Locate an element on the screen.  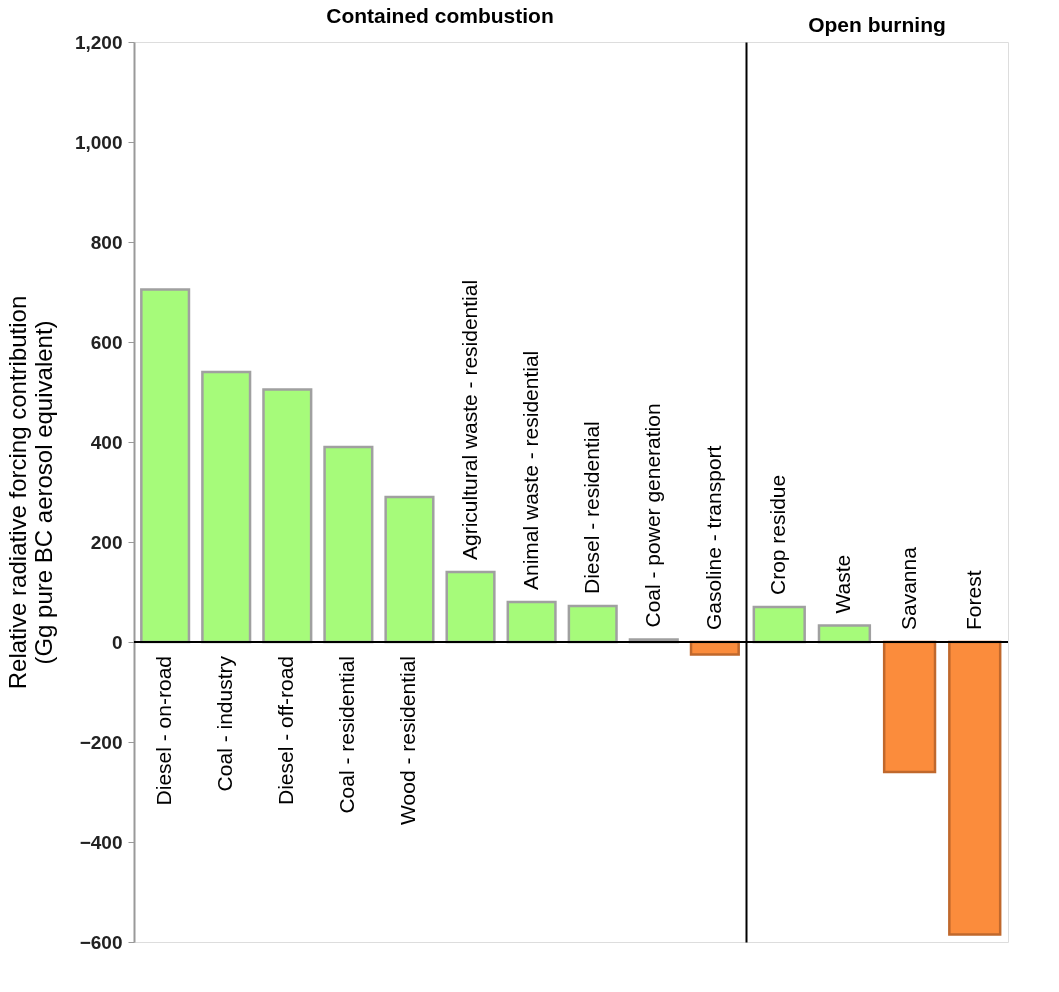
y-tick-label: −400 is located at coordinates (101, 842).